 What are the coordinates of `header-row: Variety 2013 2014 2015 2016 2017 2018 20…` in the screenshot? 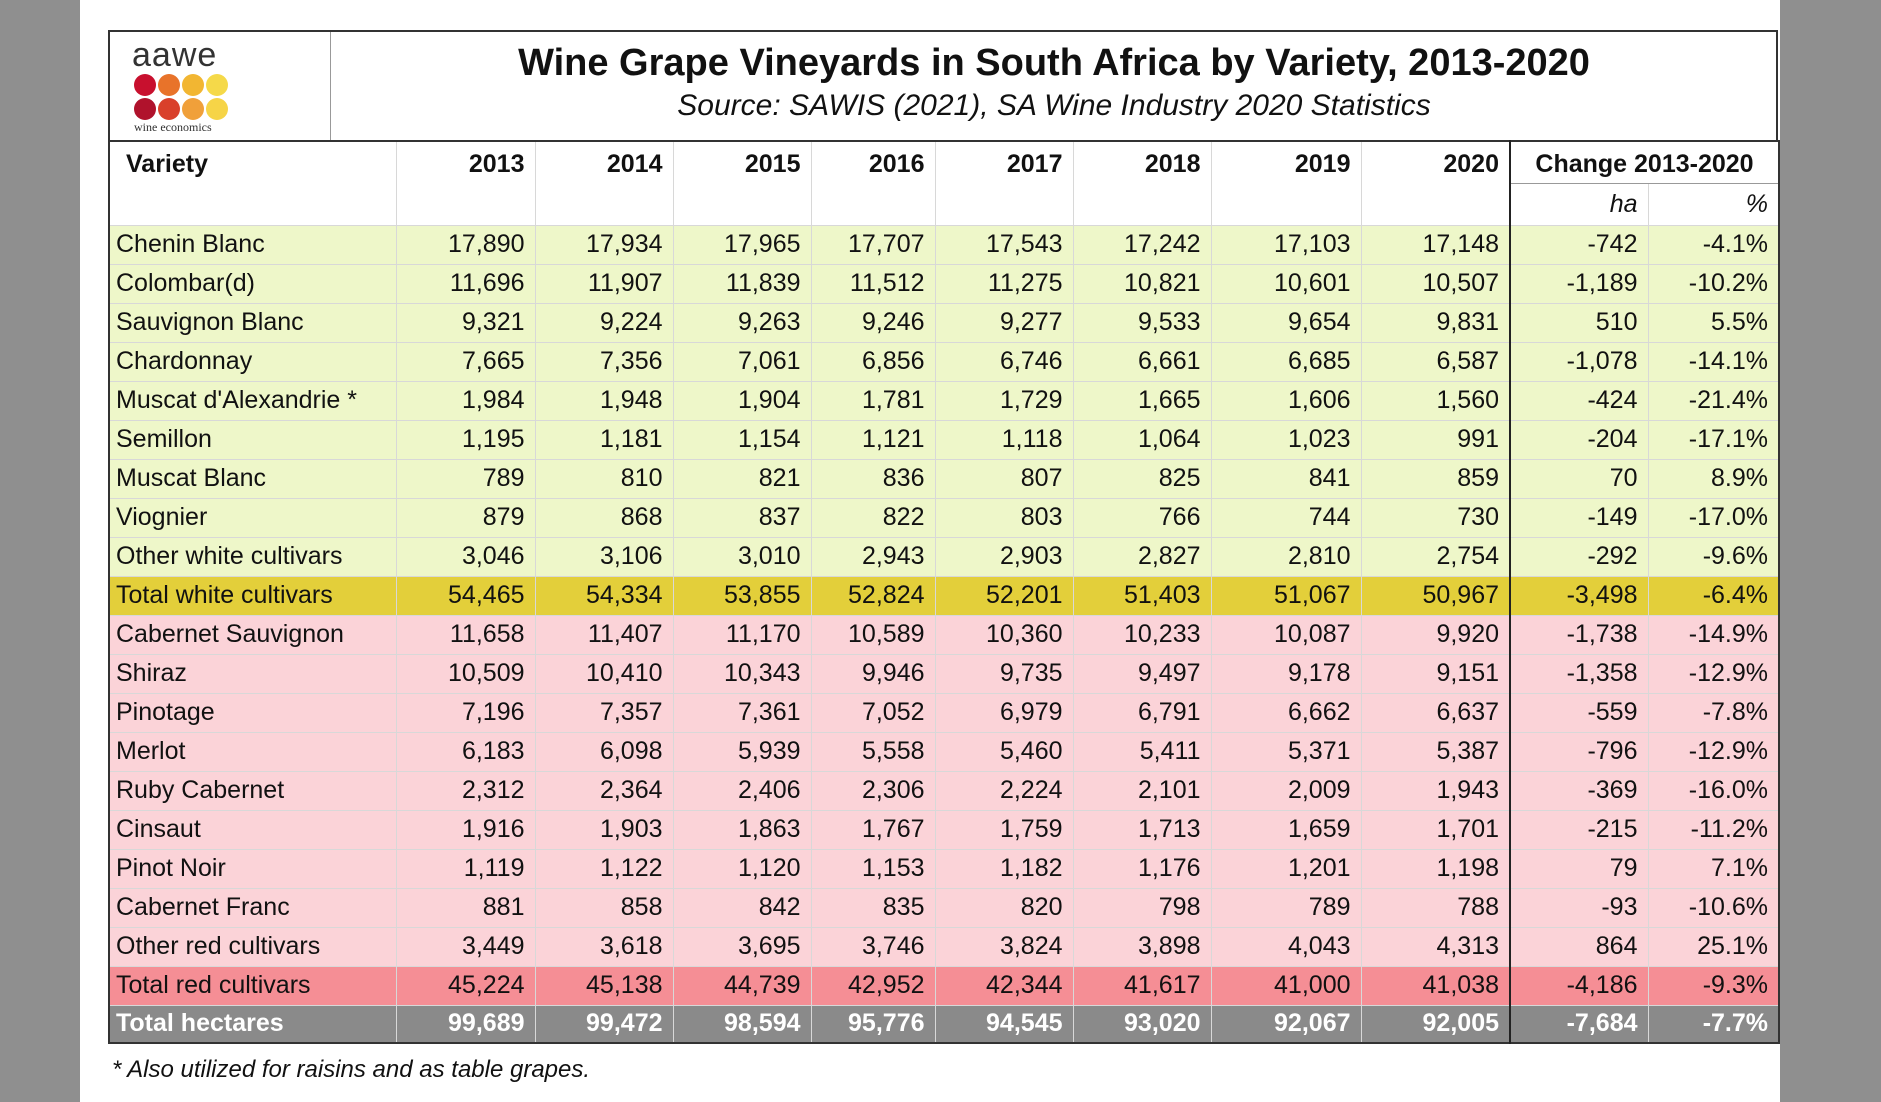 It's located at (944, 183).